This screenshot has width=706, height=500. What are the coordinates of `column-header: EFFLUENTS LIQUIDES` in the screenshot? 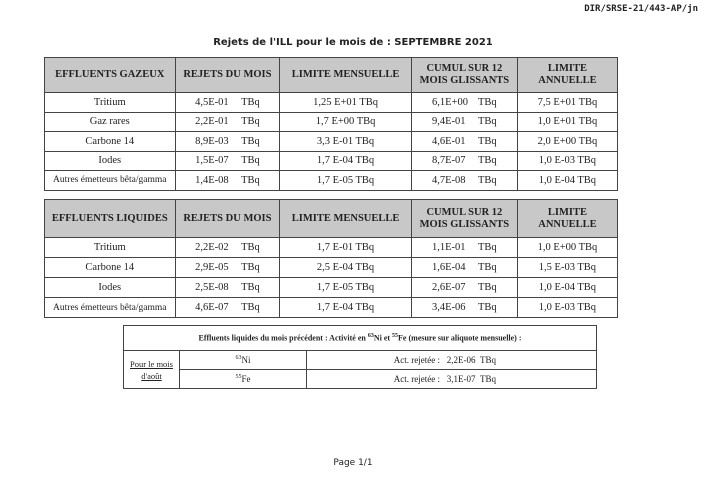 It's located at (110, 218).